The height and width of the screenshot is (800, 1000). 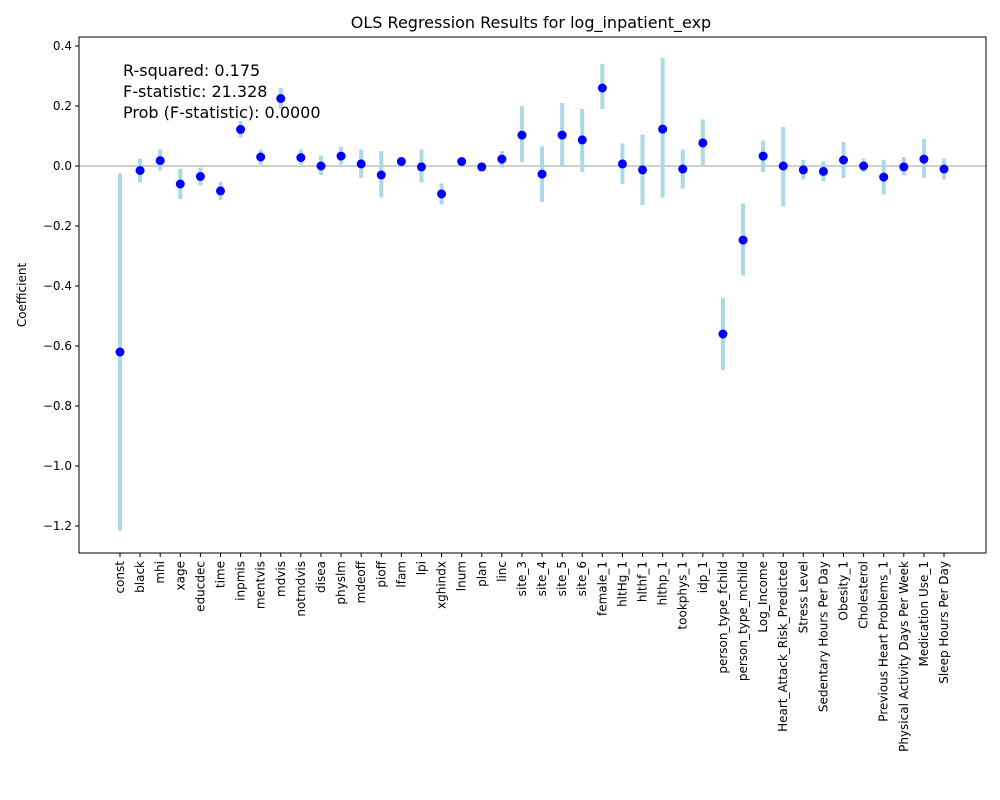 What do you see at coordinates (783, 646) in the screenshot?
I see `x-tick-label: Heart_Attack_Risk_Predicted` at bounding box center [783, 646].